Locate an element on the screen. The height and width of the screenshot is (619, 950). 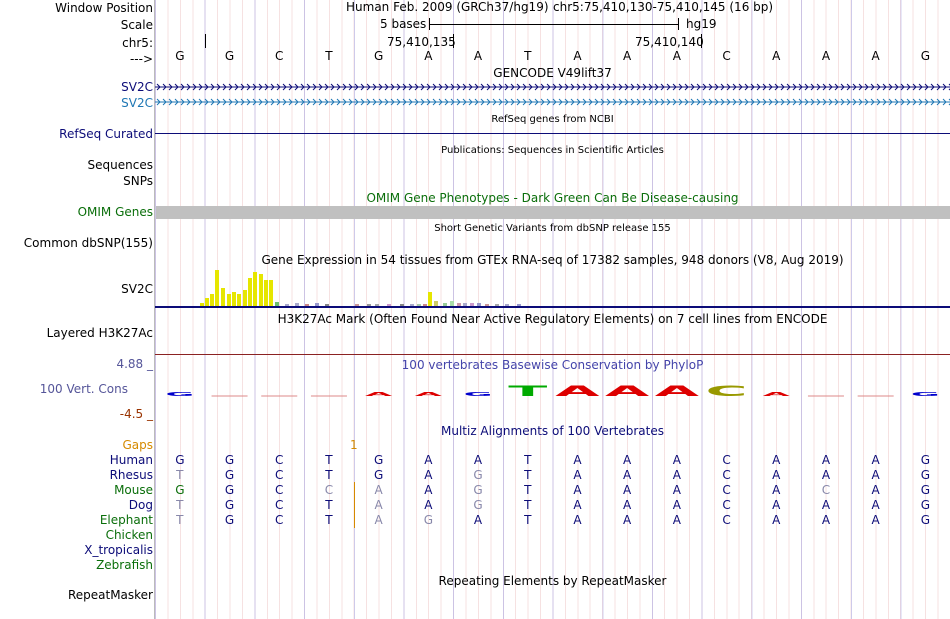
label-sequences: Sequences is located at coordinates (120, 165).